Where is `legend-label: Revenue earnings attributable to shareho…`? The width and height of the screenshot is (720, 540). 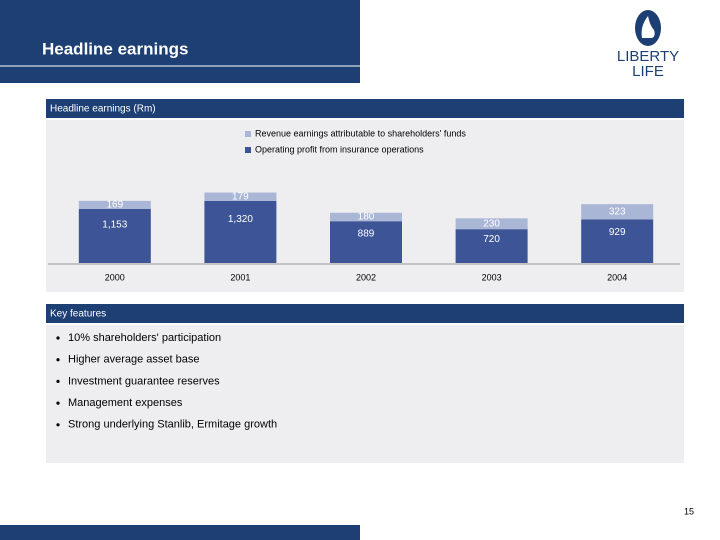
legend-label: Revenue earnings attributable to shareho… is located at coordinates (360, 133).